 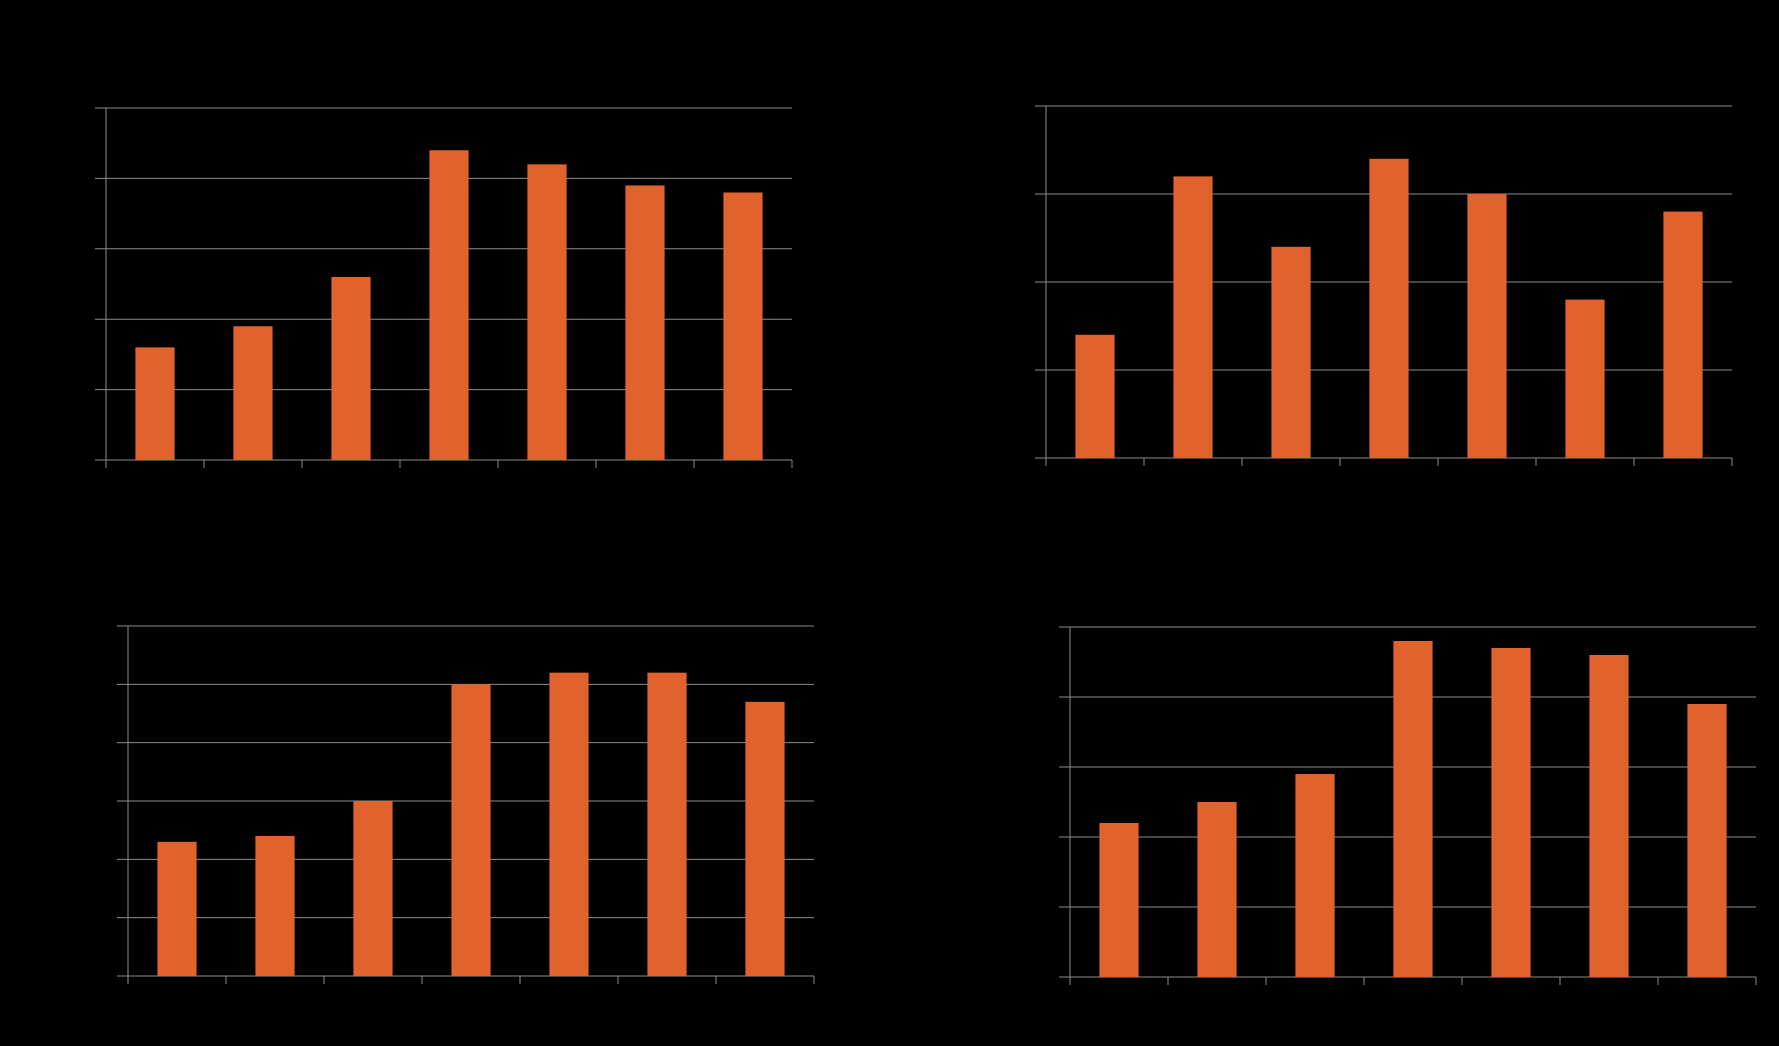 I want to click on chart-top-right, so click(x=1384, y=285).